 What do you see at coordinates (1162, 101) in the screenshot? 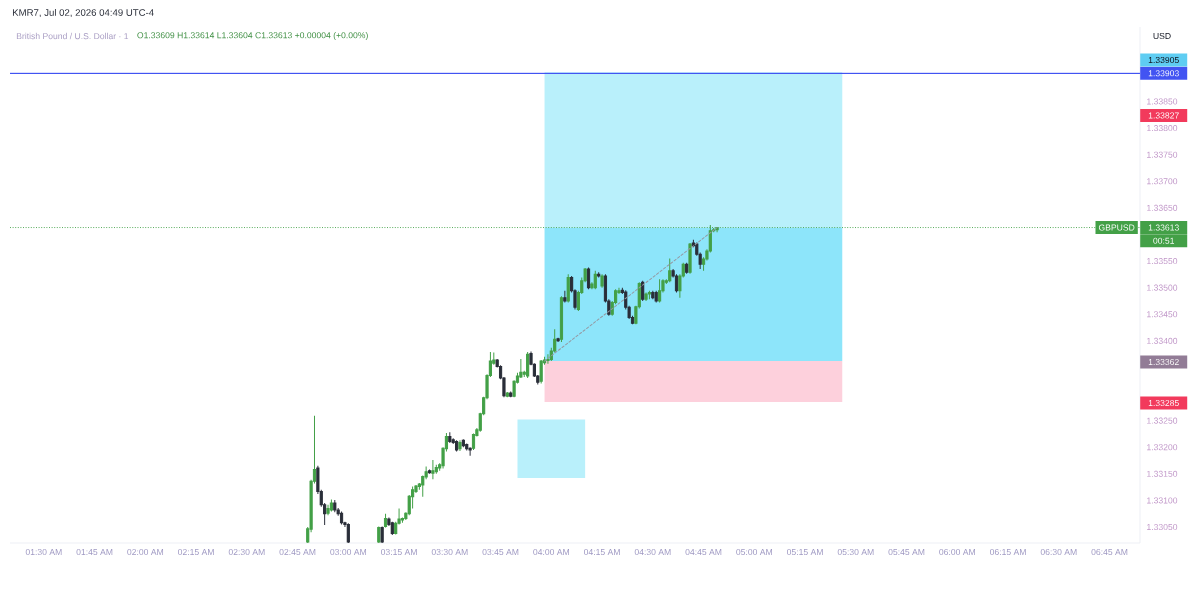
I see `y-tick-label: 1.33850` at bounding box center [1162, 101].